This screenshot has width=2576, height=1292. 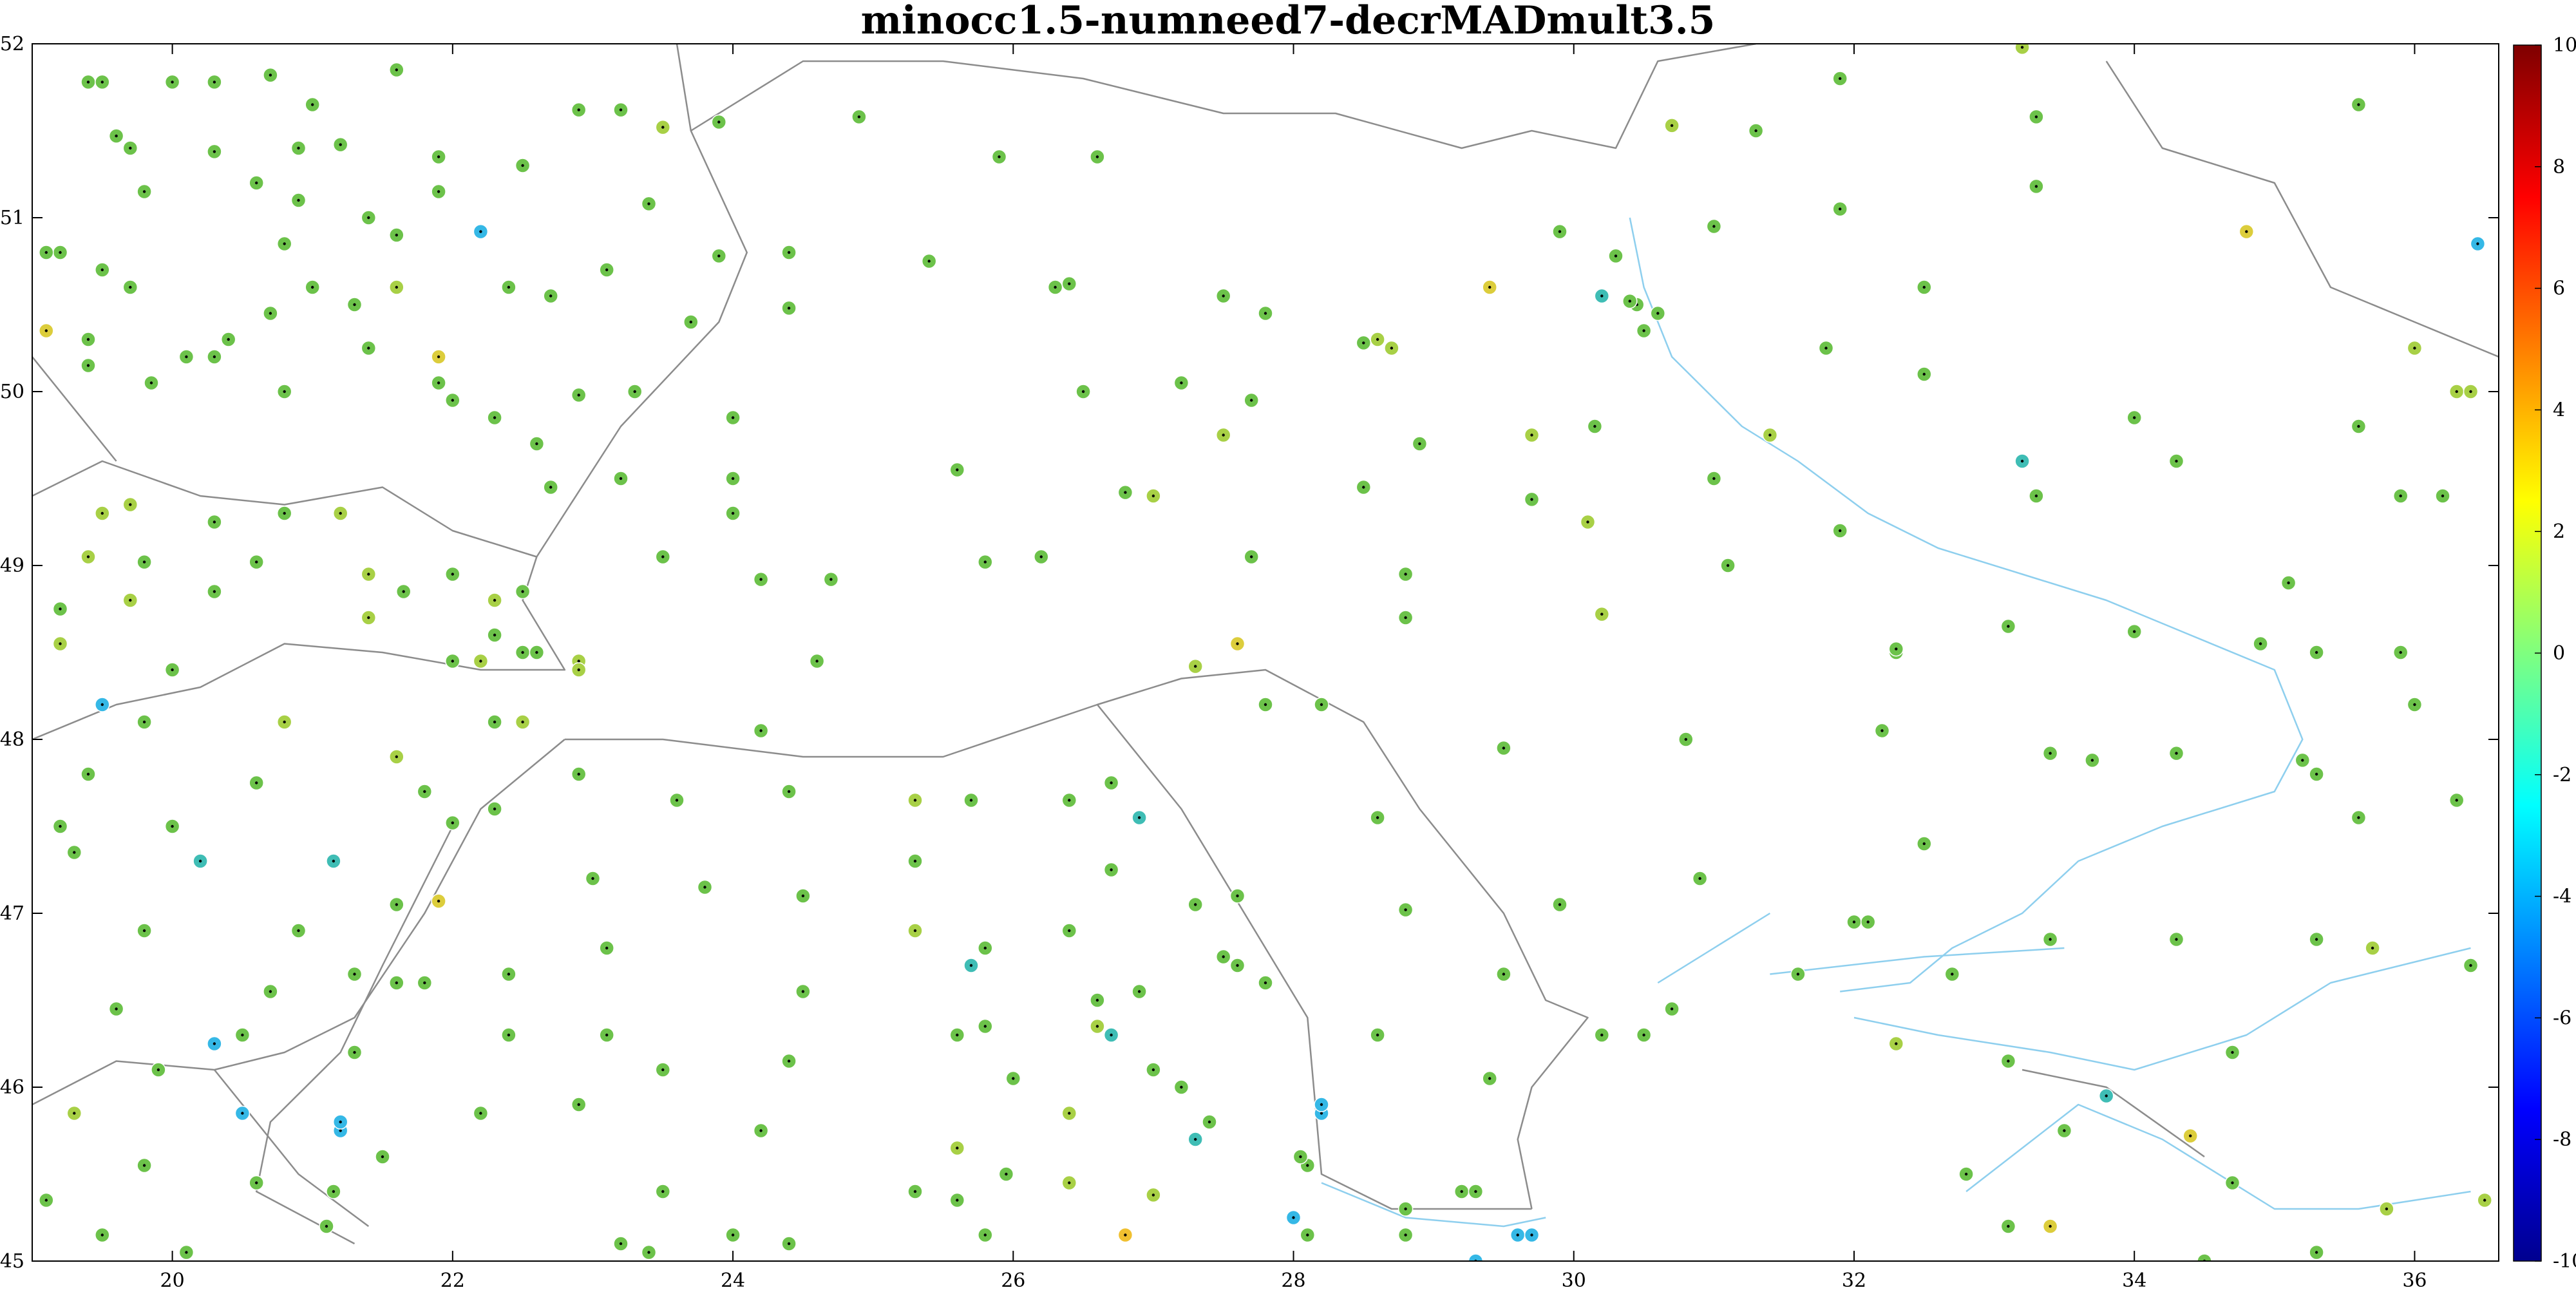 I want to click on x-tick-label: 32, so click(x=1854, y=1280).